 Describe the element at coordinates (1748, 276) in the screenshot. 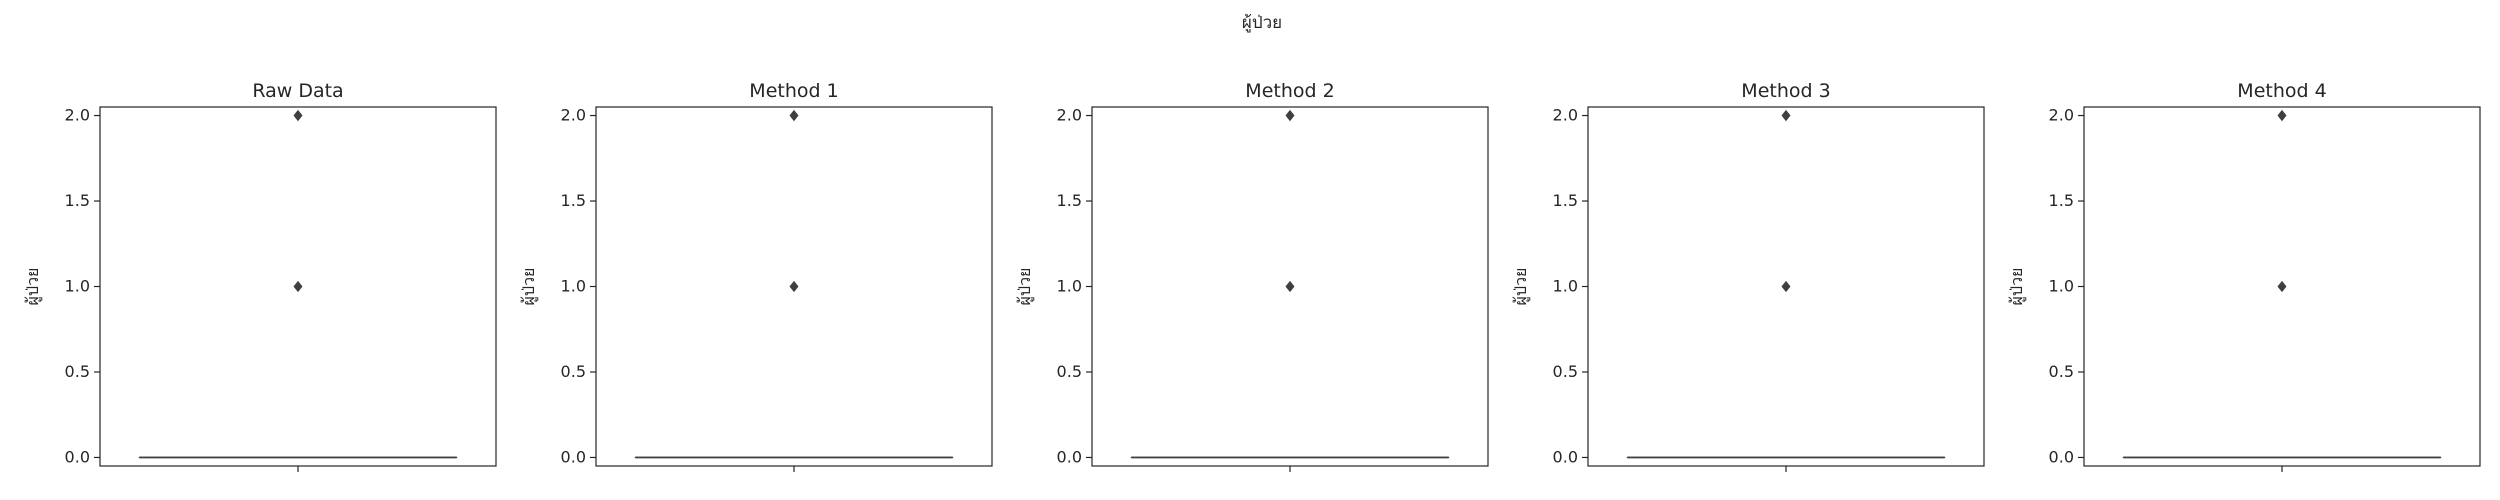

I see `panel-4: Method 3 0.0 0.5 1.0 1.5 2.0 ผู้ป่วย` at that location.